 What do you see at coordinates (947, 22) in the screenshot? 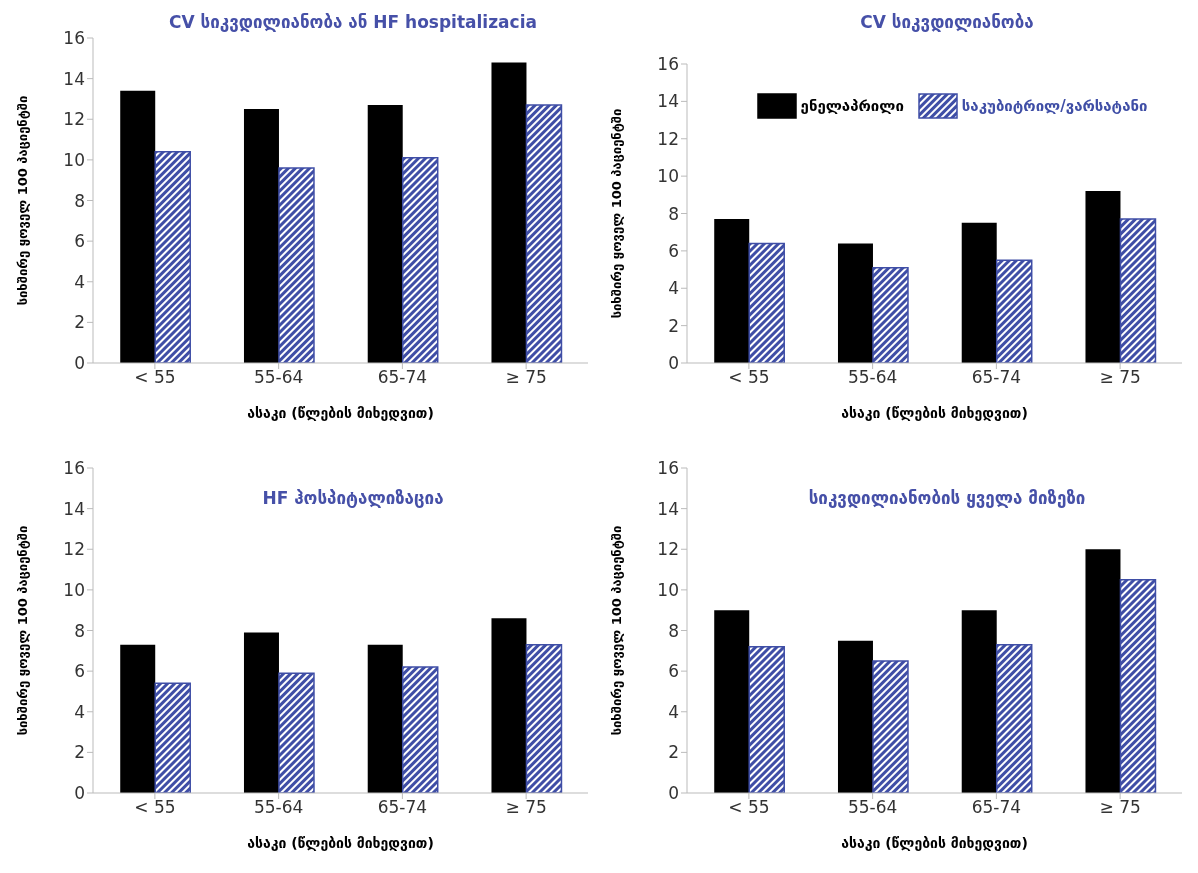
I see `chart-title: CV სიკვდილიანობა` at bounding box center [947, 22].